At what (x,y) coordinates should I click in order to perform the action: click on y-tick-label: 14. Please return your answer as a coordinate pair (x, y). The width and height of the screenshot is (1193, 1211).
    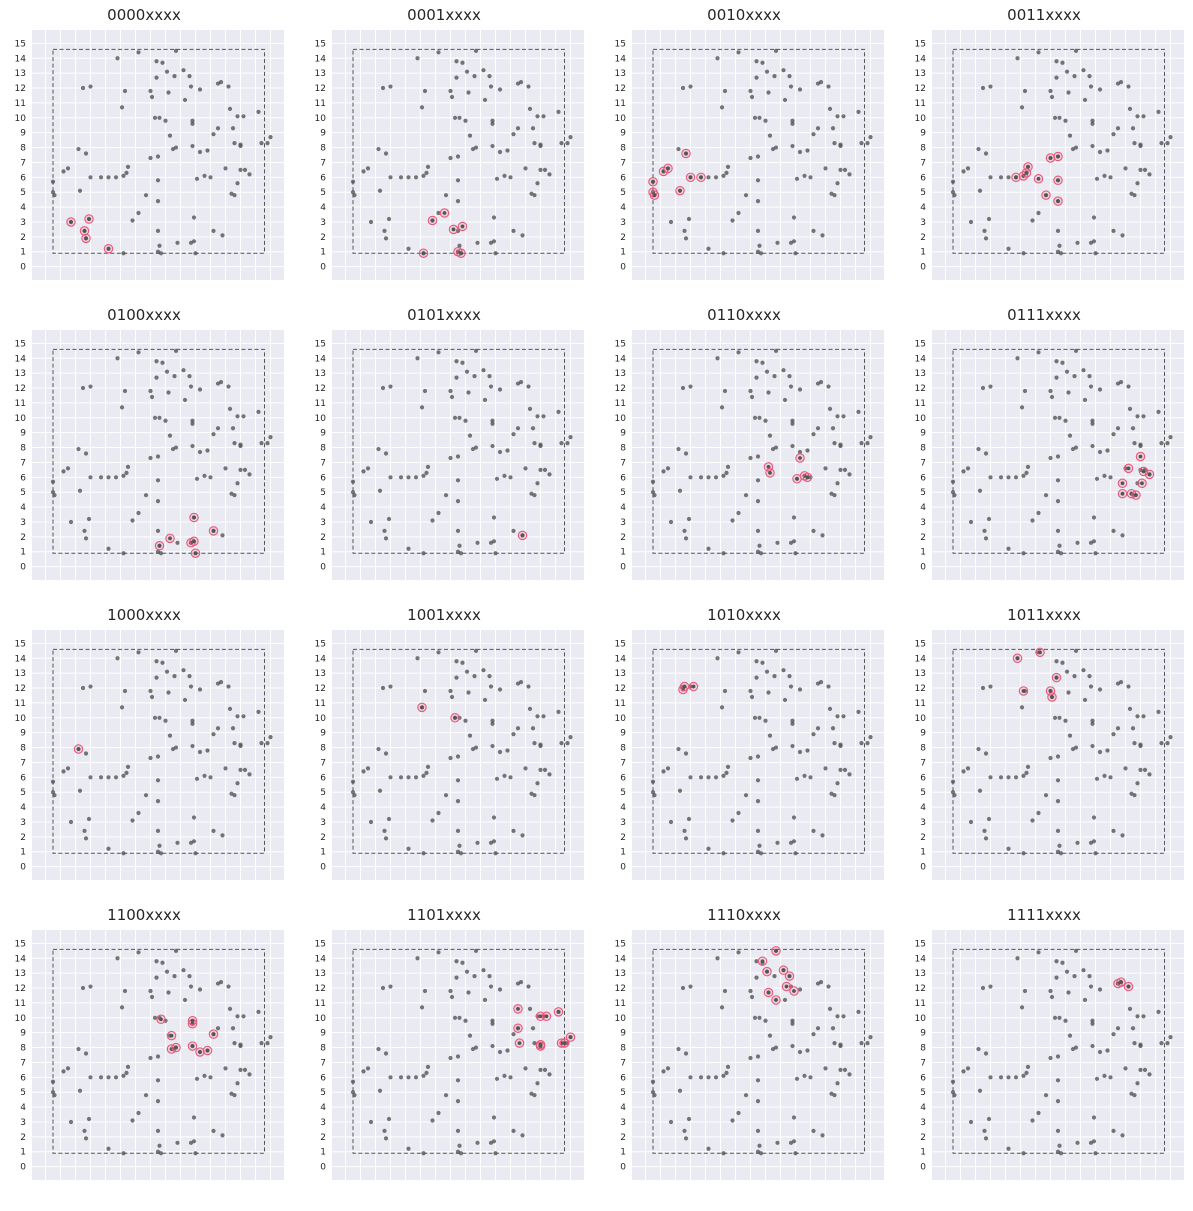
    Looking at the image, I should click on (921, 659).